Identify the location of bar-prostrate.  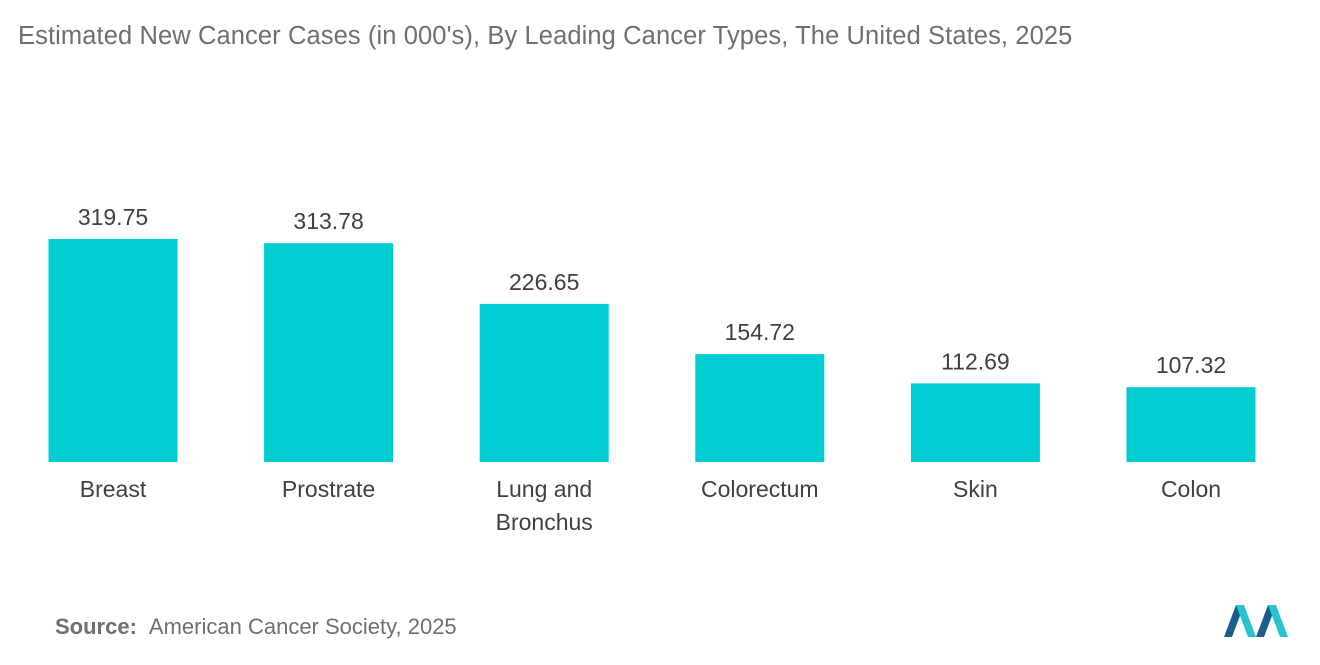
(329, 352).